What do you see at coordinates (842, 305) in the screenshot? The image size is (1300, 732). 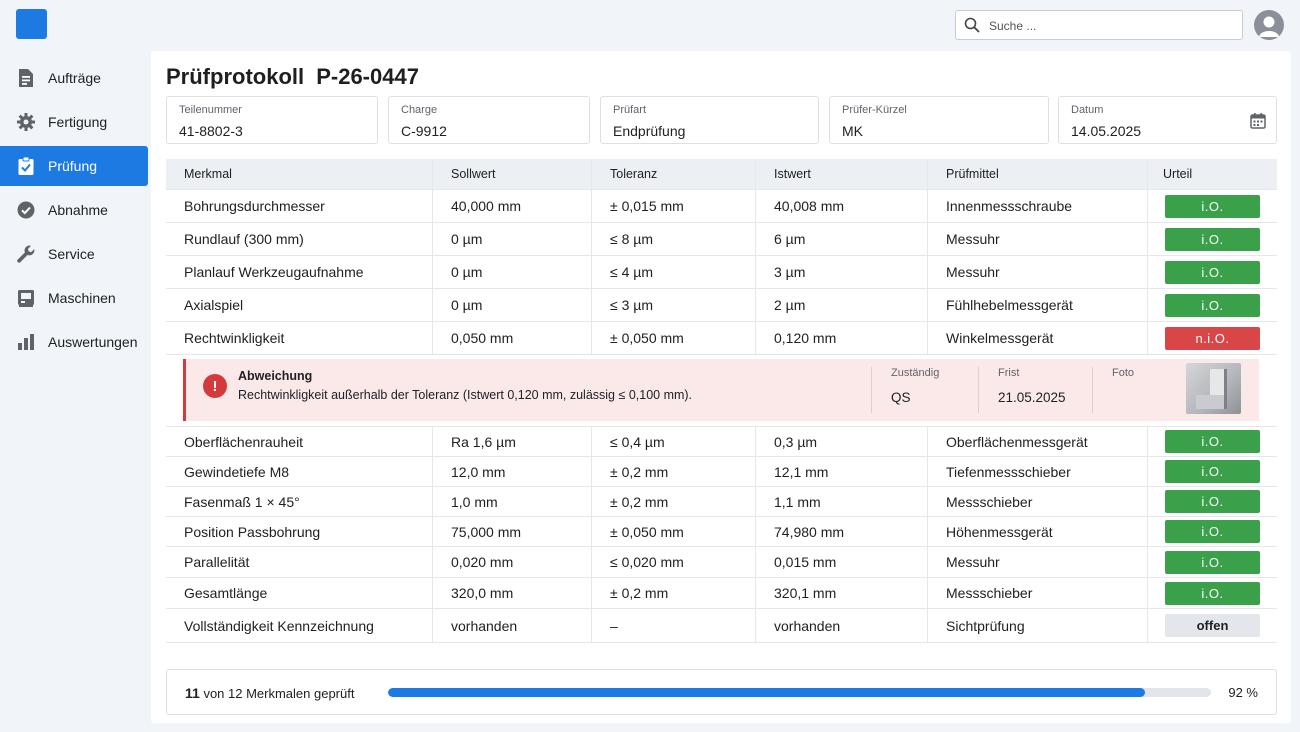 I see `cell-istwert: 2 µm` at bounding box center [842, 305].